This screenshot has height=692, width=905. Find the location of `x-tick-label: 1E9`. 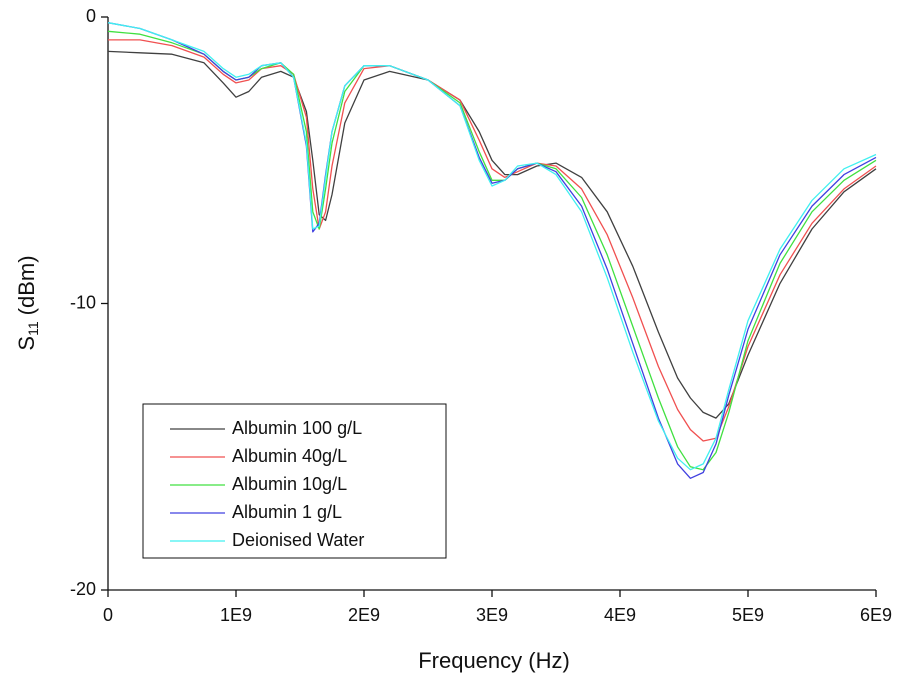

x-tick-label: 1E9 is located at coordinates (236, 615).